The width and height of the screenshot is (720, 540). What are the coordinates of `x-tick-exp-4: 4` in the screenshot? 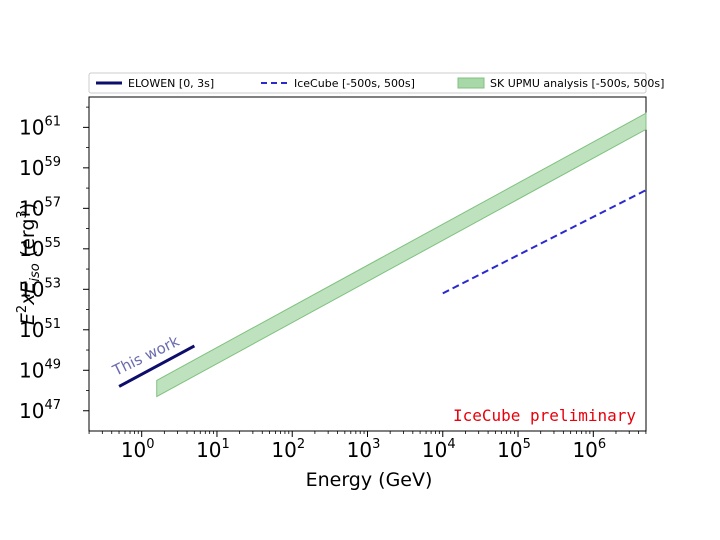 It's located at (451, 444).